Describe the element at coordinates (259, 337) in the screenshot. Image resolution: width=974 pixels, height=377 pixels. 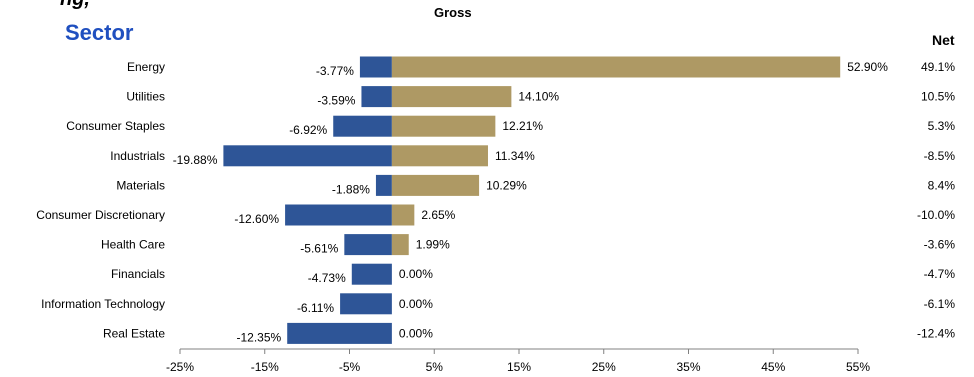
I see `short-value-label: -12.35%` at that location.